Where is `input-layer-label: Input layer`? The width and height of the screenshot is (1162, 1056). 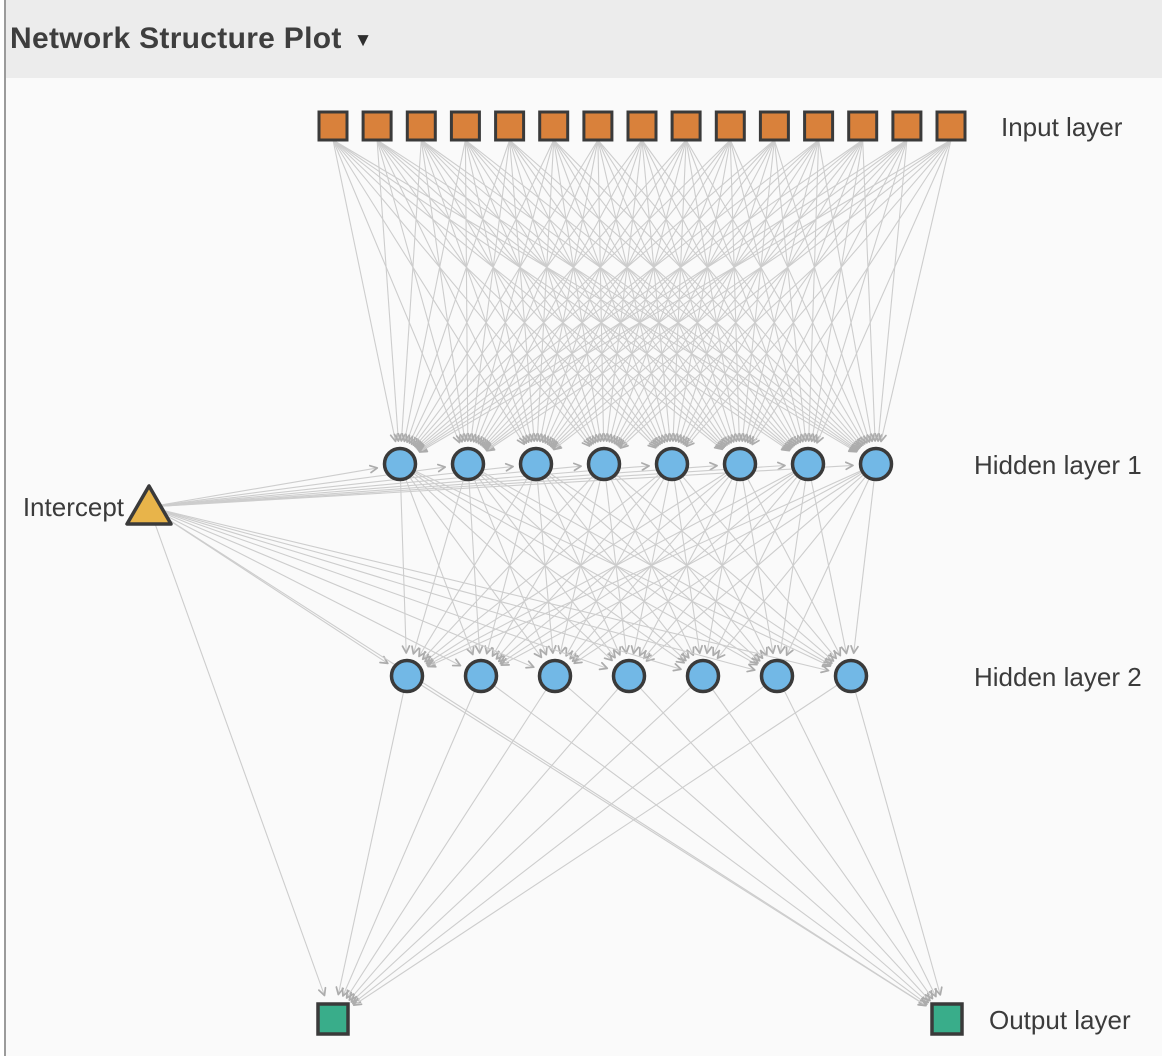 input-layer-label: Input layer is located at coordinates (1062, 127).